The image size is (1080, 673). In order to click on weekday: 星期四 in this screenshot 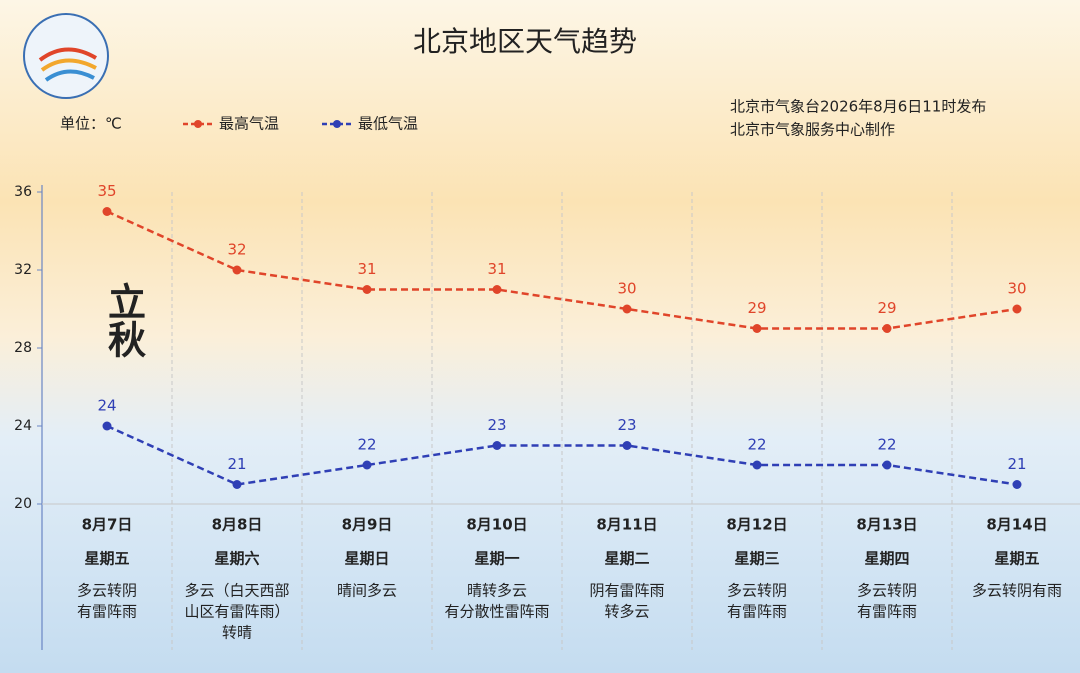, I will do `click(886, 559)`.